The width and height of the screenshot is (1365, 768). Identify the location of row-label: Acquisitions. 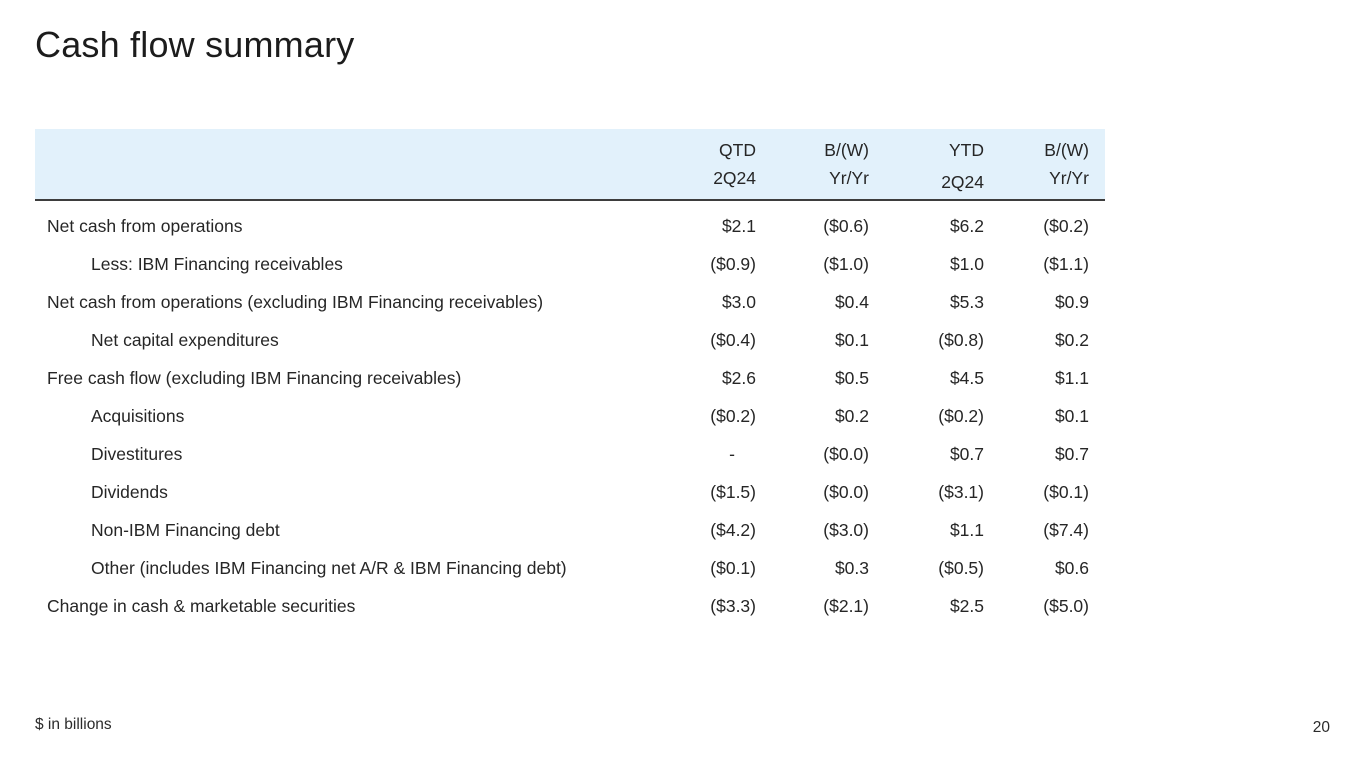
(138, 415).